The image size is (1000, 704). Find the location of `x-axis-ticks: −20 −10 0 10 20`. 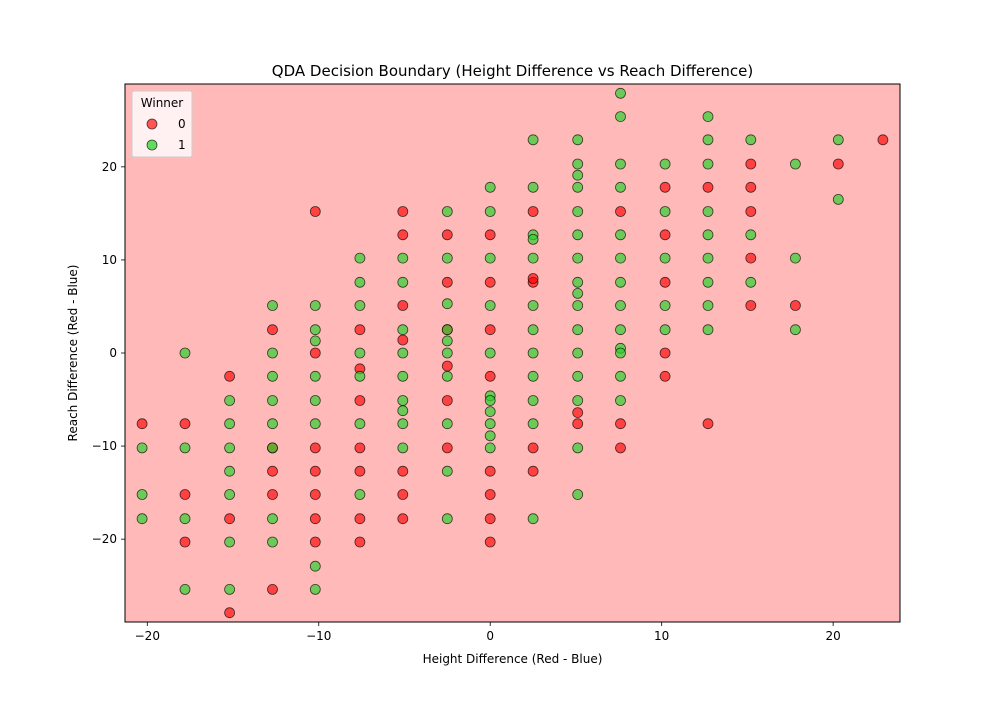

x-axis-ticks: −20 −10 0 10 20 is located at coordinates (488, 632).